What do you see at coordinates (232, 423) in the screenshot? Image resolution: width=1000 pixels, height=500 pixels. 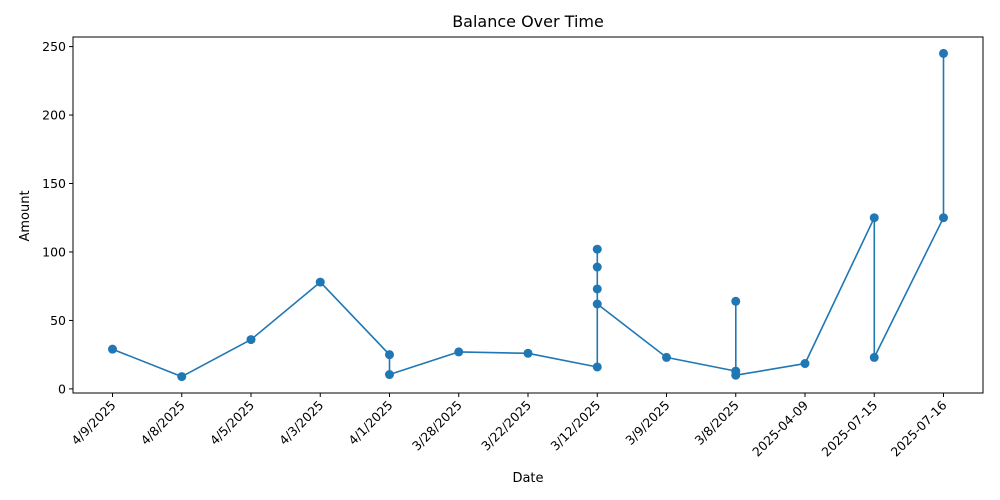 I see `x-tick-label: 4/5/2025` at bounding box center [232, 423].